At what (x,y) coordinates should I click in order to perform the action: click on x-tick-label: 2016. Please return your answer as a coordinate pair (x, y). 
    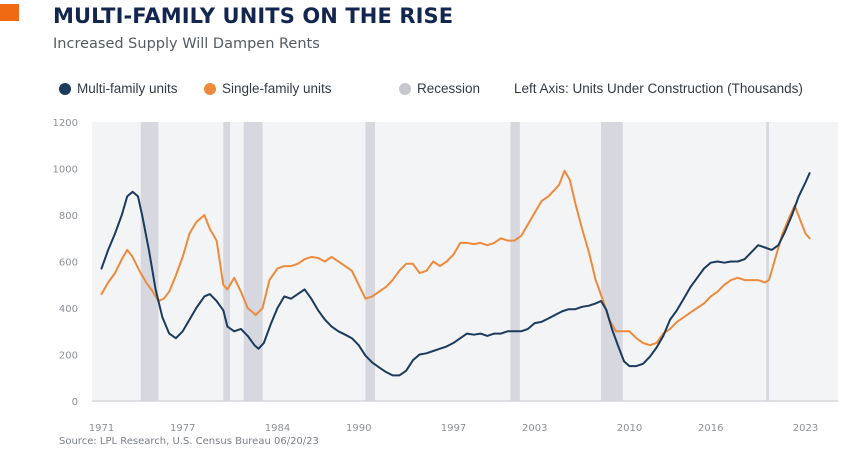
    Looking at the image, I should click on (710, 428).